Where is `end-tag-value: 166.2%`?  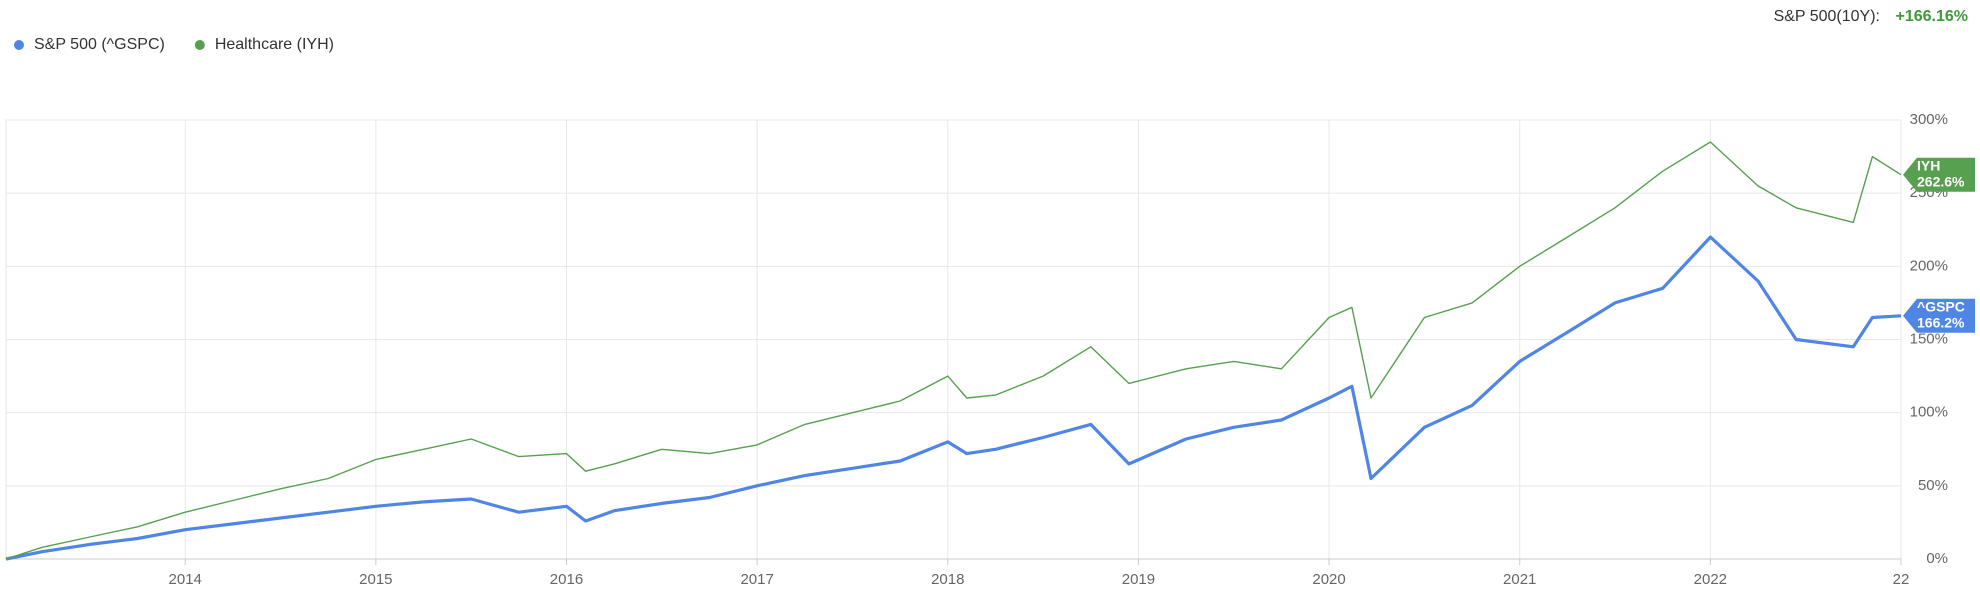 end-tag-value: 166.2% is located at coordinates (1941, 322).